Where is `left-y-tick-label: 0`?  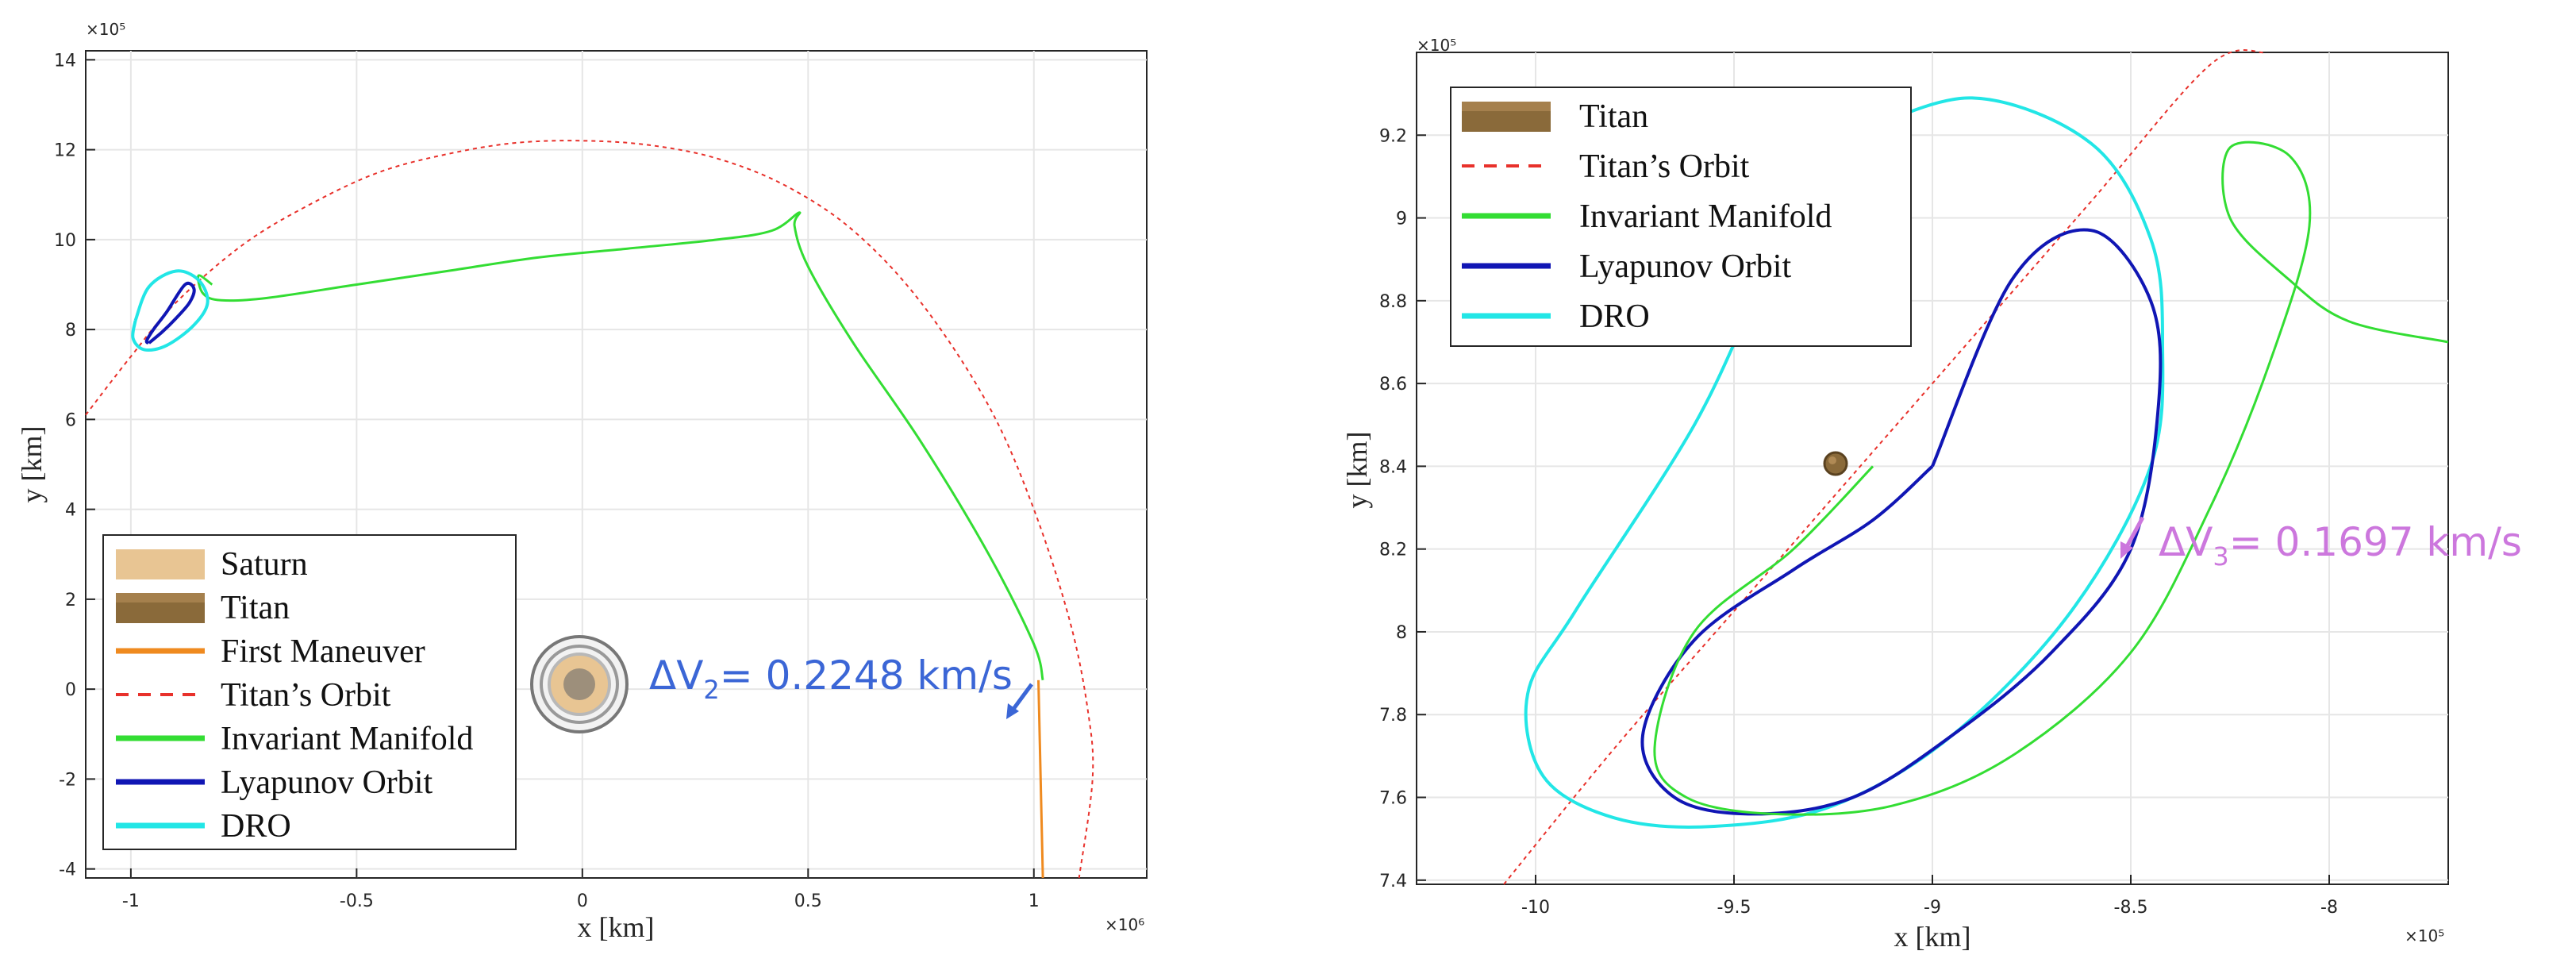
left-y-tick-label: 0 is located at coordinates (70, 690).